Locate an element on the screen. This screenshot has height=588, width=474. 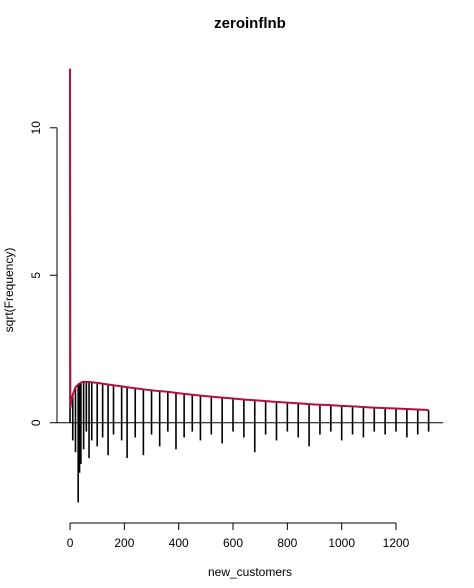
chart-title: zeroinflnb is located at coordinates (250, 23).